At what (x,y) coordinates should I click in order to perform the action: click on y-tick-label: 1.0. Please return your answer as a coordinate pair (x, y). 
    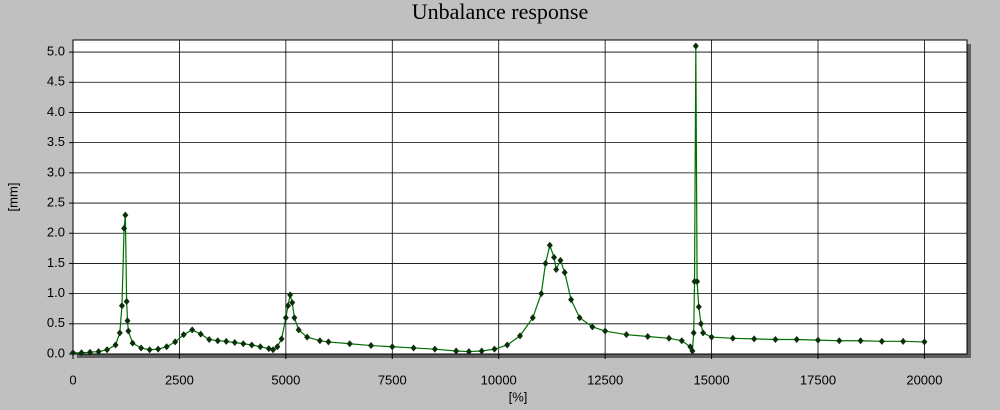
    Looking at the image, I should click on (56, 292).